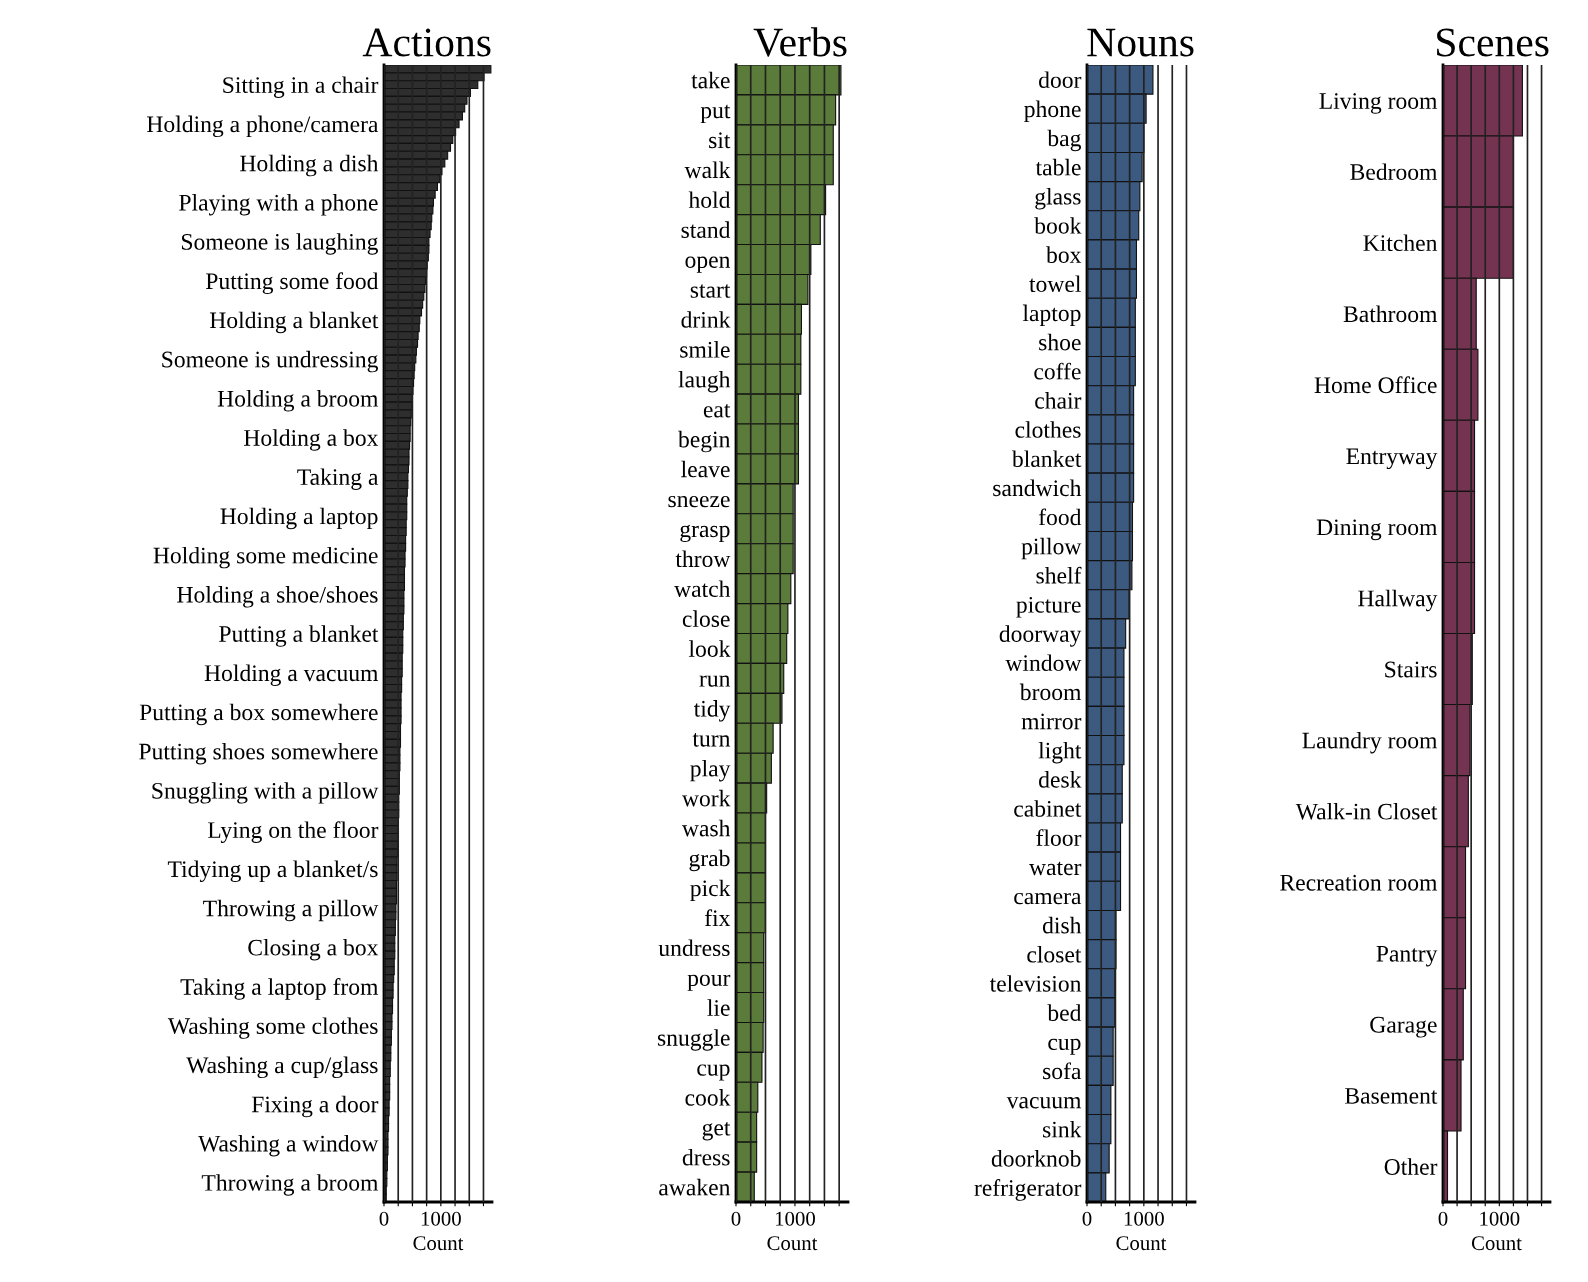 This screenshot has height=1282, width=1588. Describe the element at coordinates (1390, 314) in the screenshot. I see `y-tick-label: Bathroom` at that location.